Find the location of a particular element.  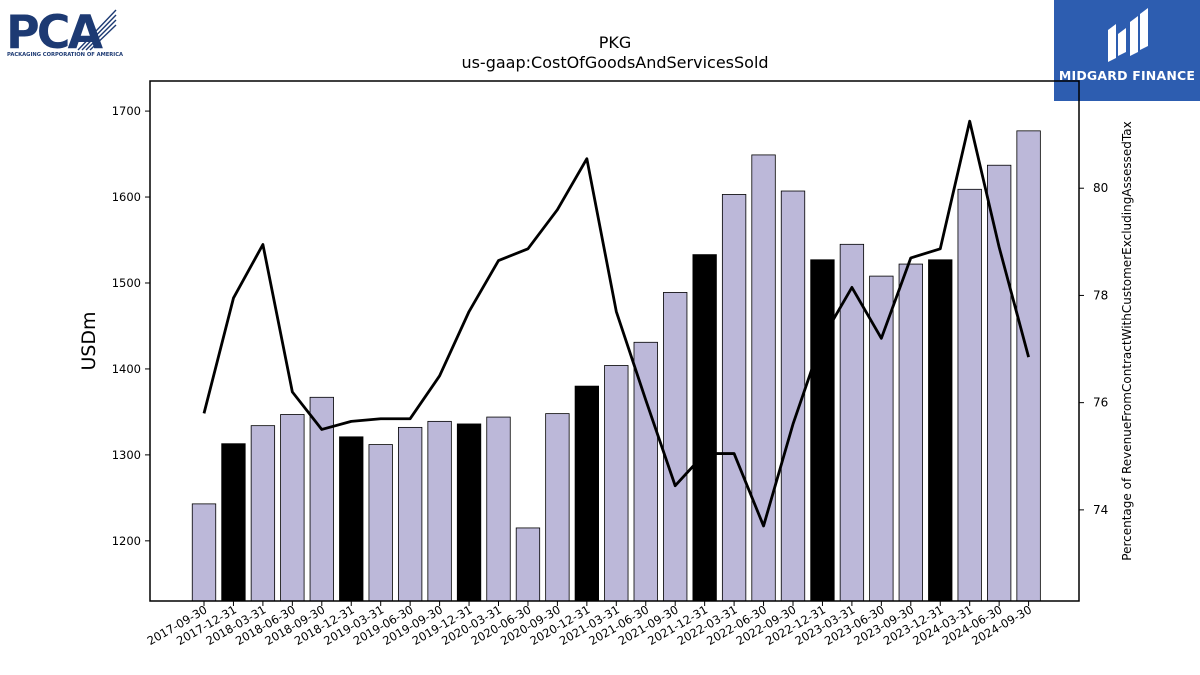

y-tick-label: 1700 is located at coordinates (126, 111).